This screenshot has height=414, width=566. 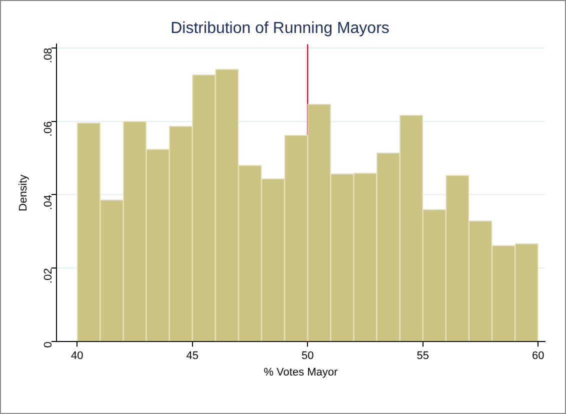 What do you see at coordinates (192, 356) in the screenshot?
I see `x-tick-label: 45` at bounding box center [192, 356].